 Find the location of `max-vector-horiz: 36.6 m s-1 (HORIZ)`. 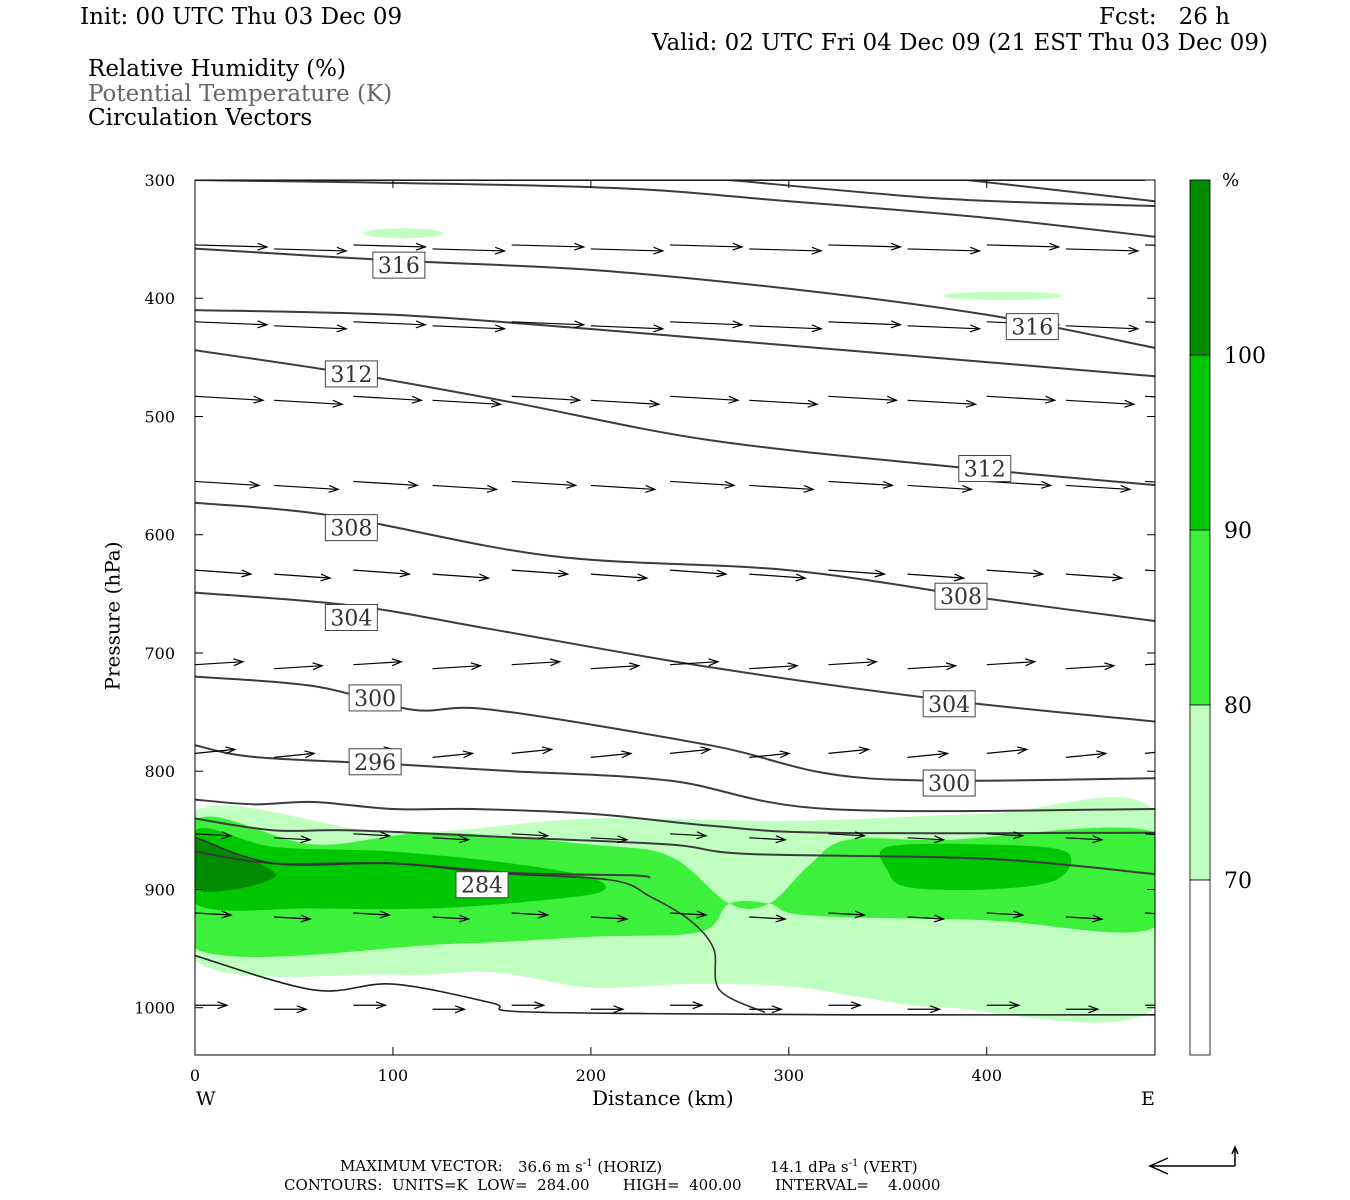

max-vector-horiz: 36.6 m s-1 (HORIZ) is located at coordinates (590, 1167).